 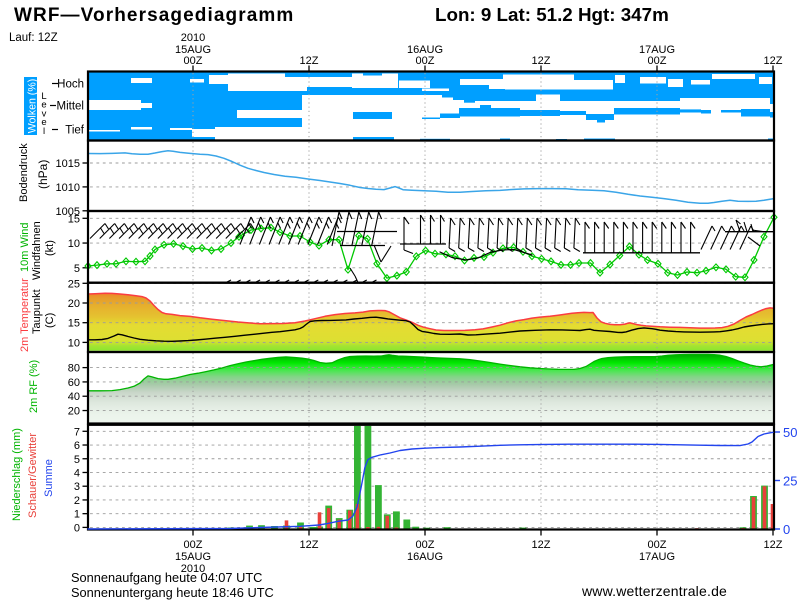 I want to click on svg-text: 10m Wind, so click(x=25, y=247).